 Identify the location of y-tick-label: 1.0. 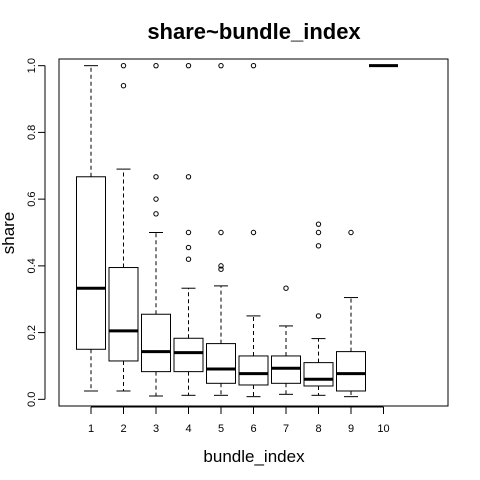
(32, 65).